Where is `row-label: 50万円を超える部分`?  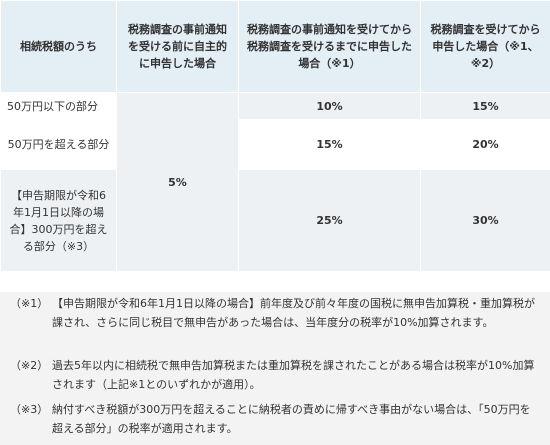 row-label: 50万円を超える部分 is located at coordinates (58, 144).